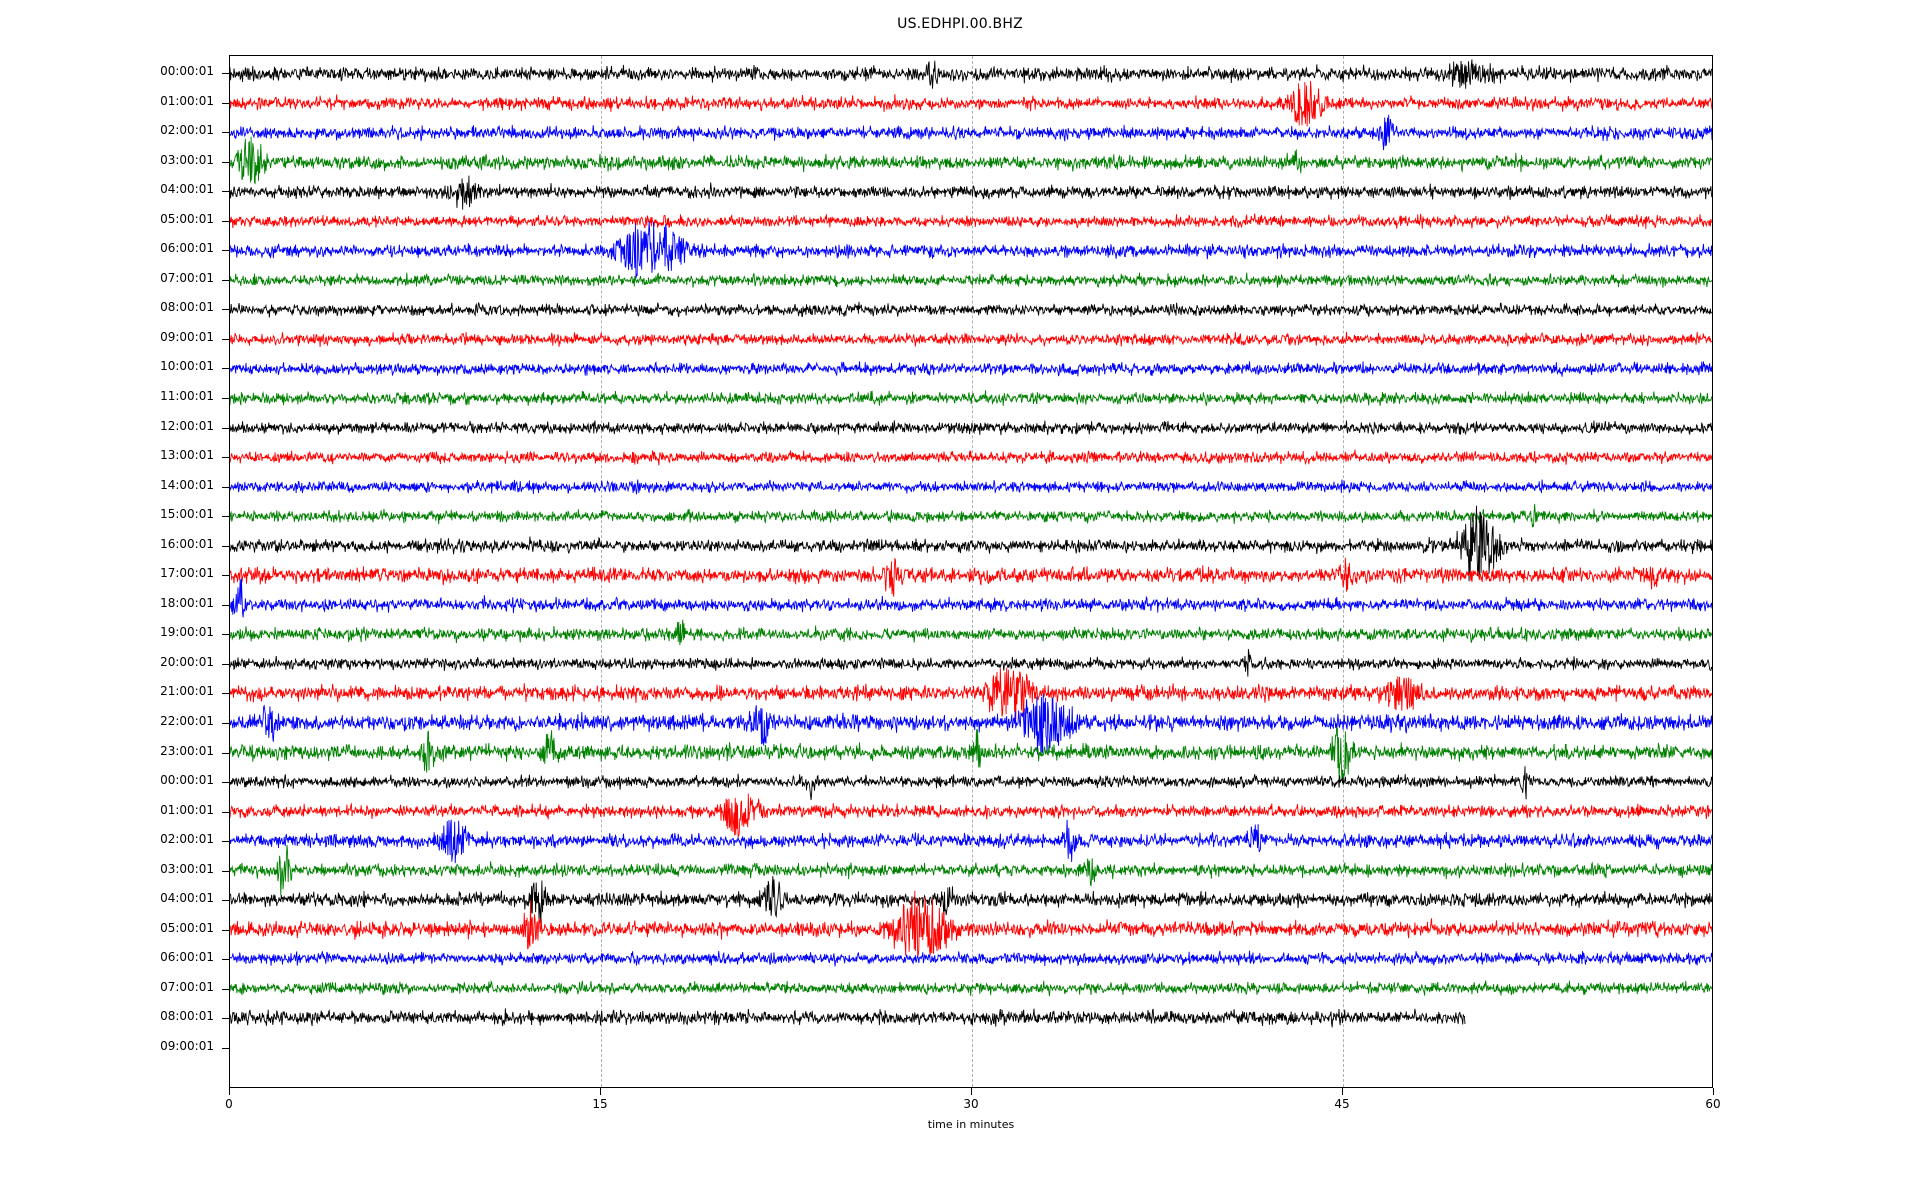  Describe the element at coordinates (187, 750) in the screenshot. I see `y-tick-label: 23:00:01` at that location.